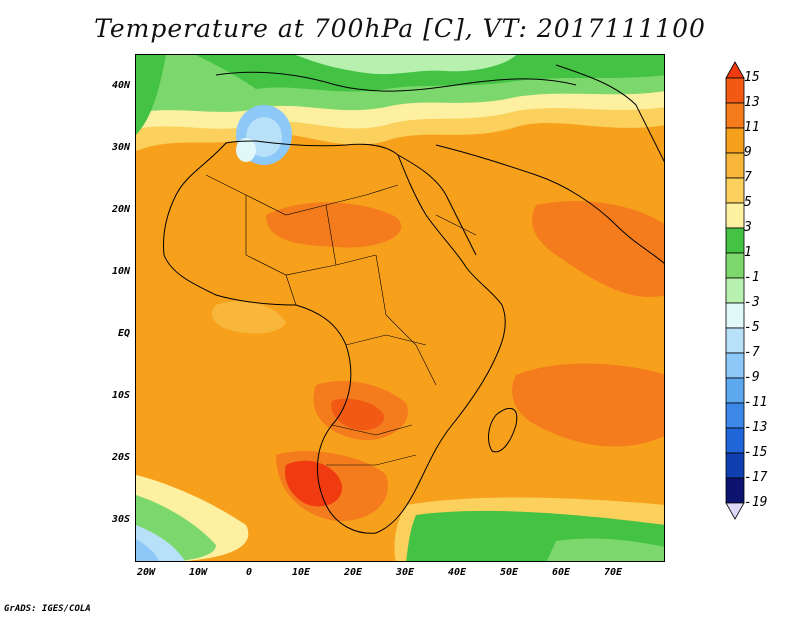 The width and height of the screenshot is (800, 618). I want to click on lon-label: 20E, so click(353, 572).